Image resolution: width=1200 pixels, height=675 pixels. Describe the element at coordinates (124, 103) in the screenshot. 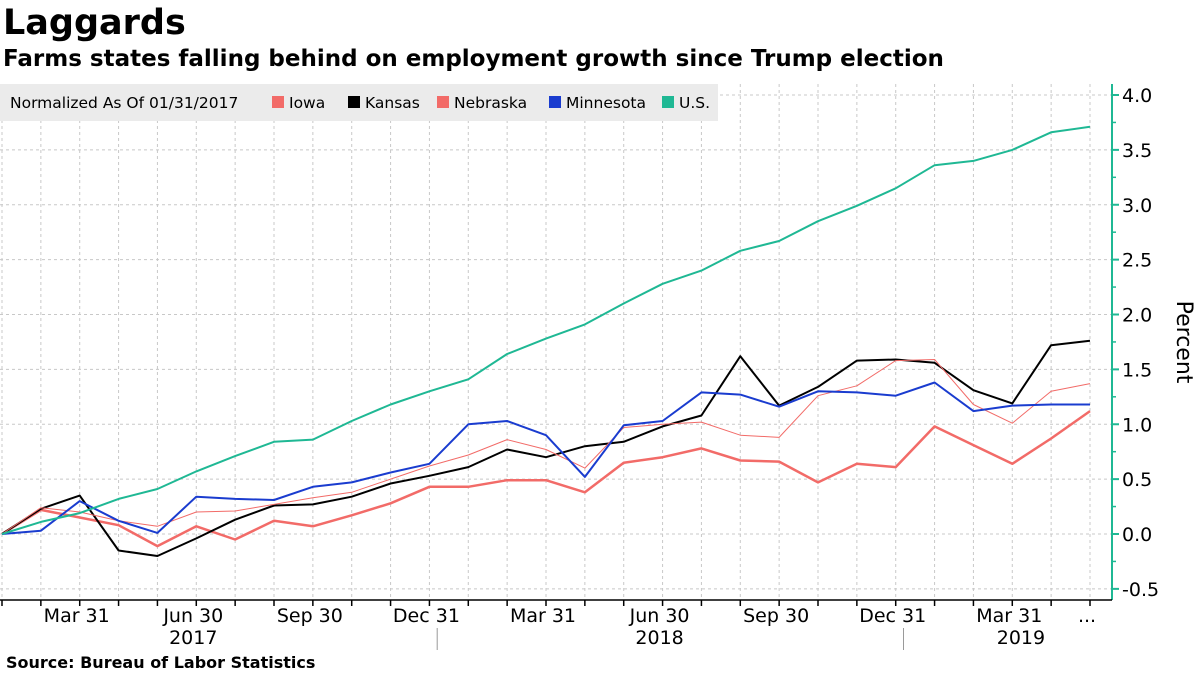

I see `legend-title: Normalized As Of 01/31/2017` at that location.